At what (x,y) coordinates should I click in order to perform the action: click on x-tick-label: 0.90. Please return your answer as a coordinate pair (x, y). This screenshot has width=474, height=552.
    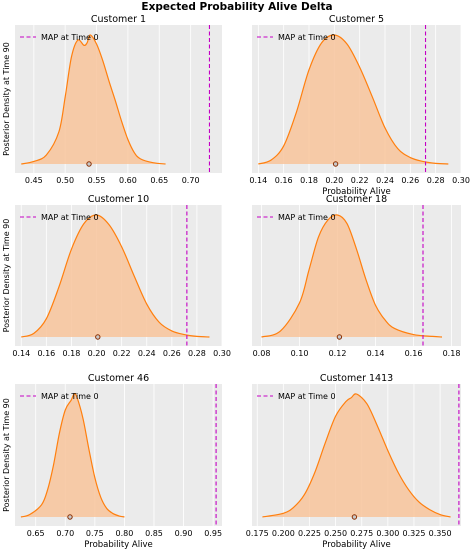
    Looking at the image, I should click on (184, 533).